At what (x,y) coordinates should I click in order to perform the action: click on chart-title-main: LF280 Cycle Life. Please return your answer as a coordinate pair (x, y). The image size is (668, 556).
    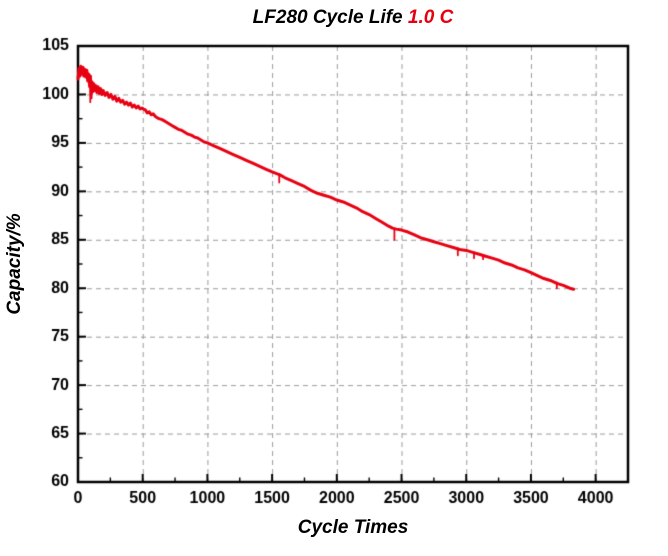
    Looking at the image, I should click on (327, 17).